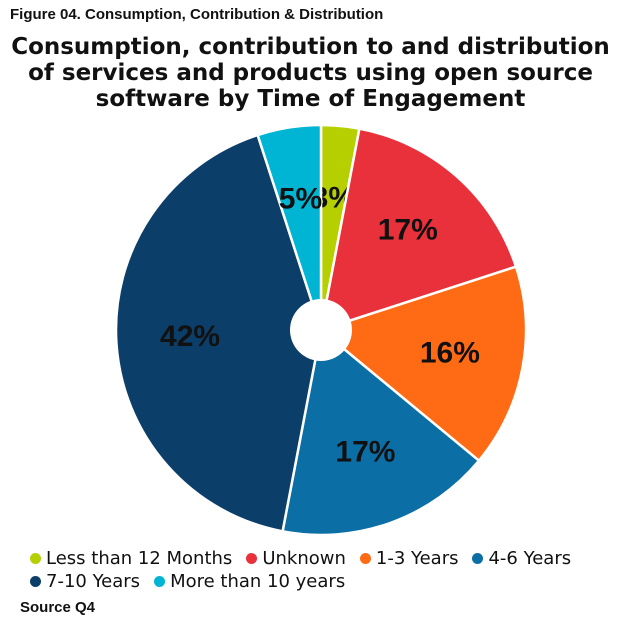 This screenshot has height=618, width=621. I want to click on source-note: Source Q4, so click(58, 607).